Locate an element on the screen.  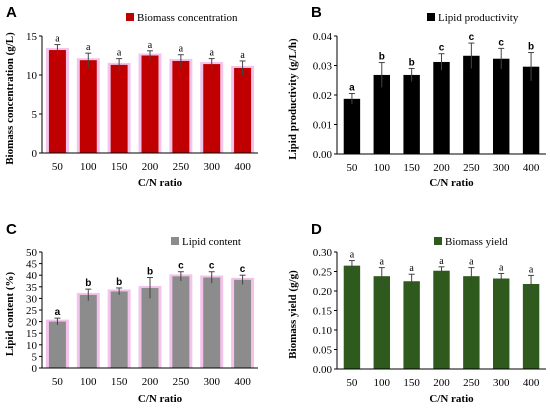
y-tick-label: 0.04 is located at coordinates (323, 37).